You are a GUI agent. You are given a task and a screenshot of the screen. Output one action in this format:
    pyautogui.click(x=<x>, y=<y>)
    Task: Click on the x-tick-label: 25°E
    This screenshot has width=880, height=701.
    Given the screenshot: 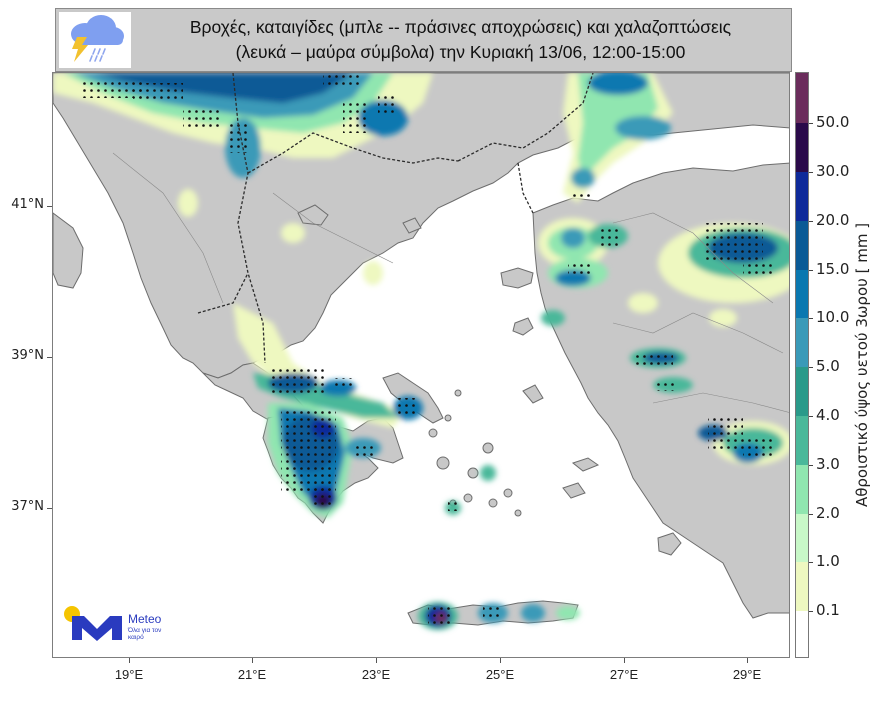 What is the action you would take?
    pyautogui.click(x=500, y=674)
    